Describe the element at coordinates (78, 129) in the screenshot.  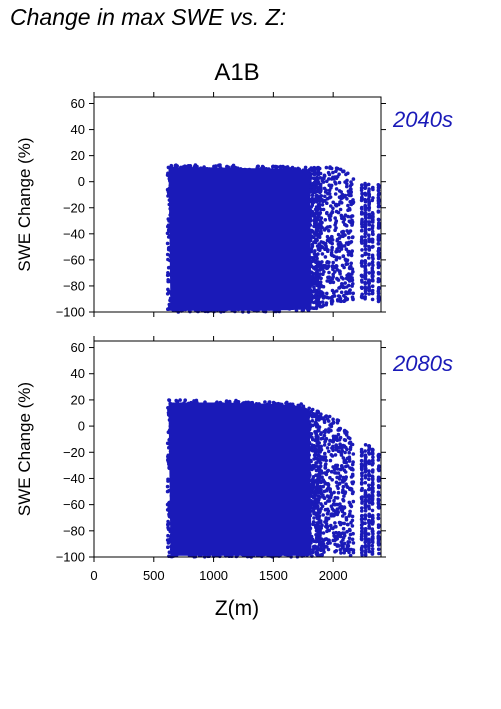
I see `y-tick-label: 40` at that location.